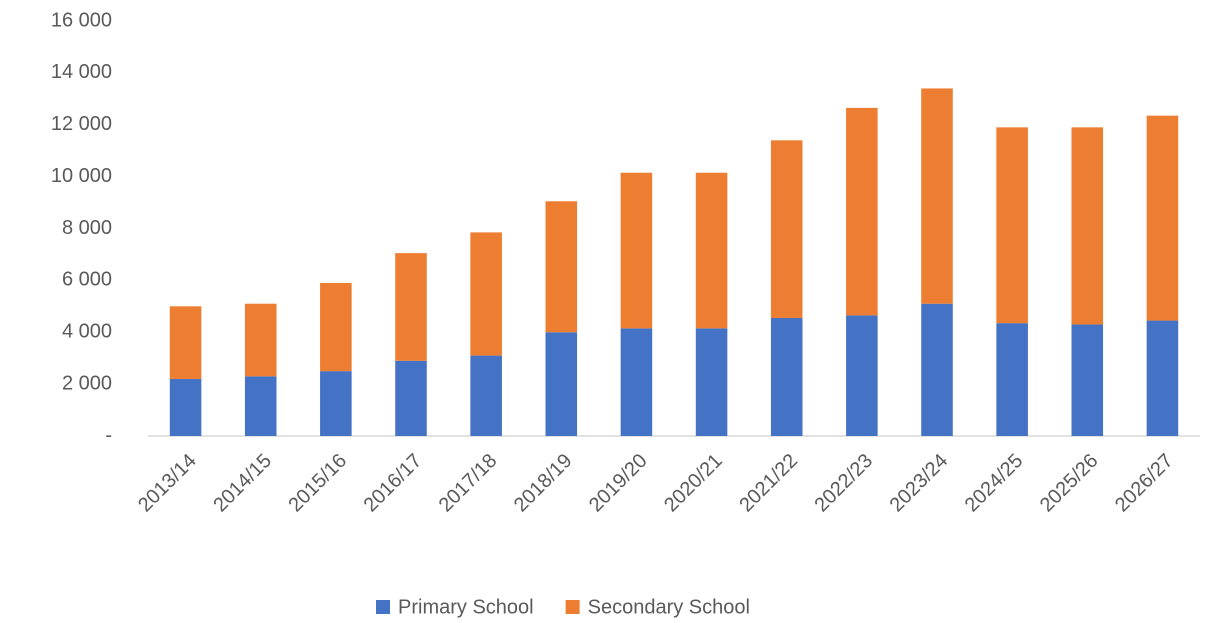 This screenshot has height=623, width=1206. I want to click on y-tick-label: 12 000, so click(81, 124).